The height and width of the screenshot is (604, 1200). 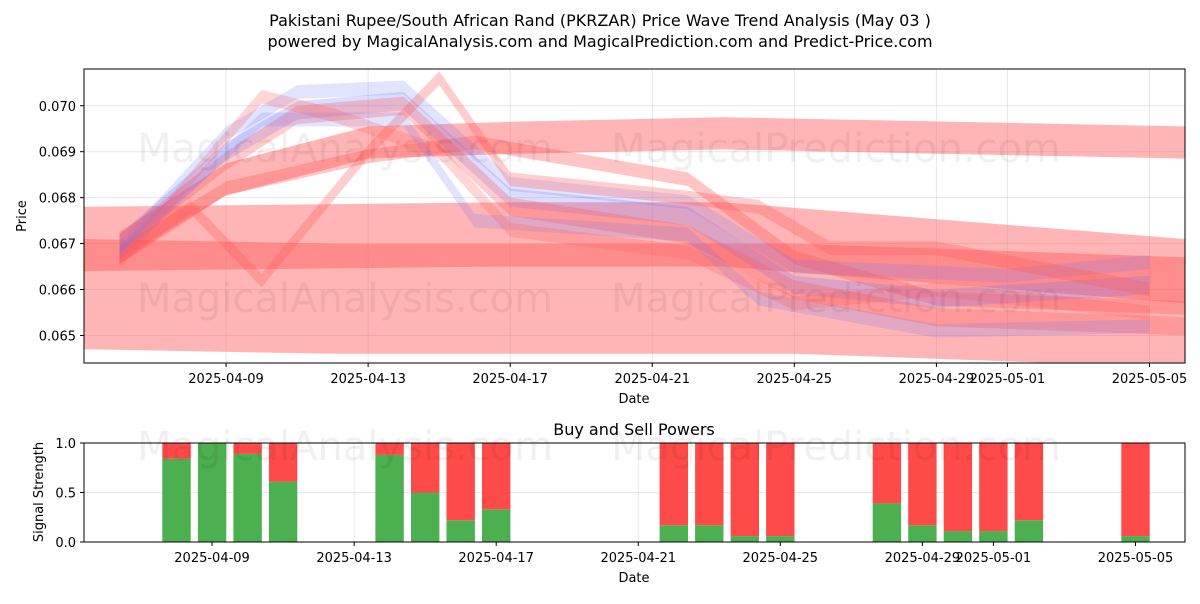 What do you see at coordinates (65, 494) in the screenshot?
I see `signal-y-tick-label: 0.5` at bounding box center [65, 494].